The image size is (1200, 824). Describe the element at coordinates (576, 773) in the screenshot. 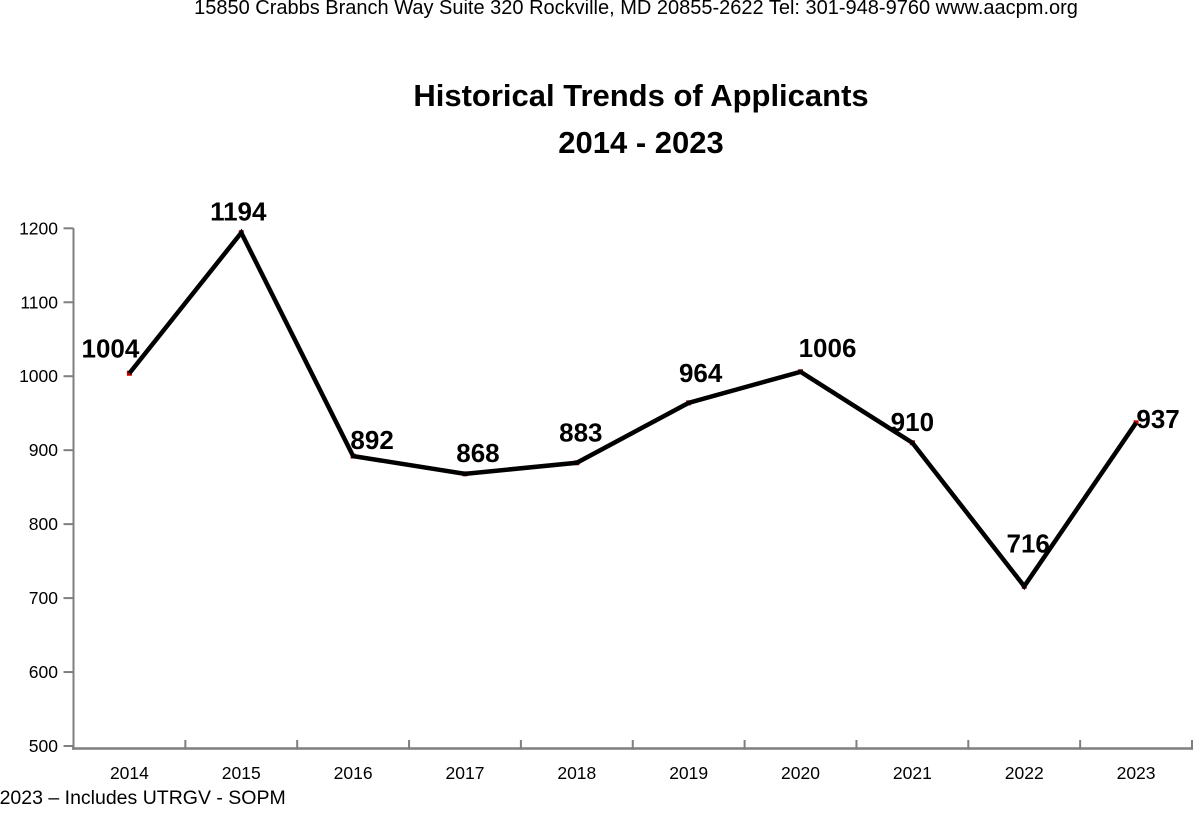

I see `x-axis-tick-label: 2018` at that location.